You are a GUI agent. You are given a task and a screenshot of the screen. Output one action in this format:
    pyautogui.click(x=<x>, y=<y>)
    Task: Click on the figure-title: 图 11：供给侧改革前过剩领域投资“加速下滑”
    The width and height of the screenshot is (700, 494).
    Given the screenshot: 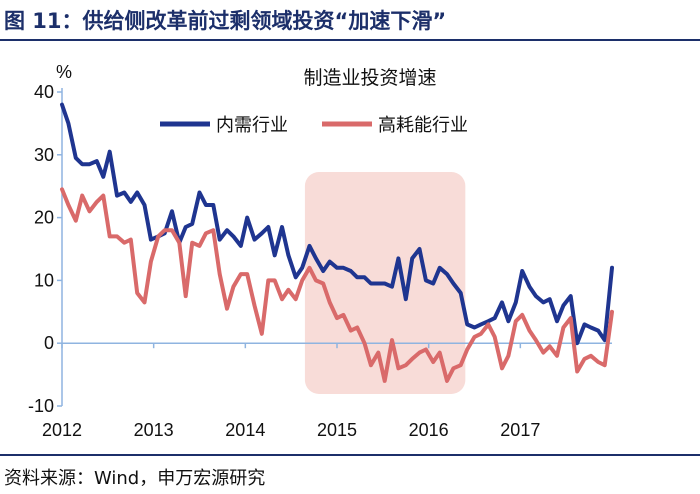 What is the action you would take?
    pyautogui.click(x=225, y=21)
    